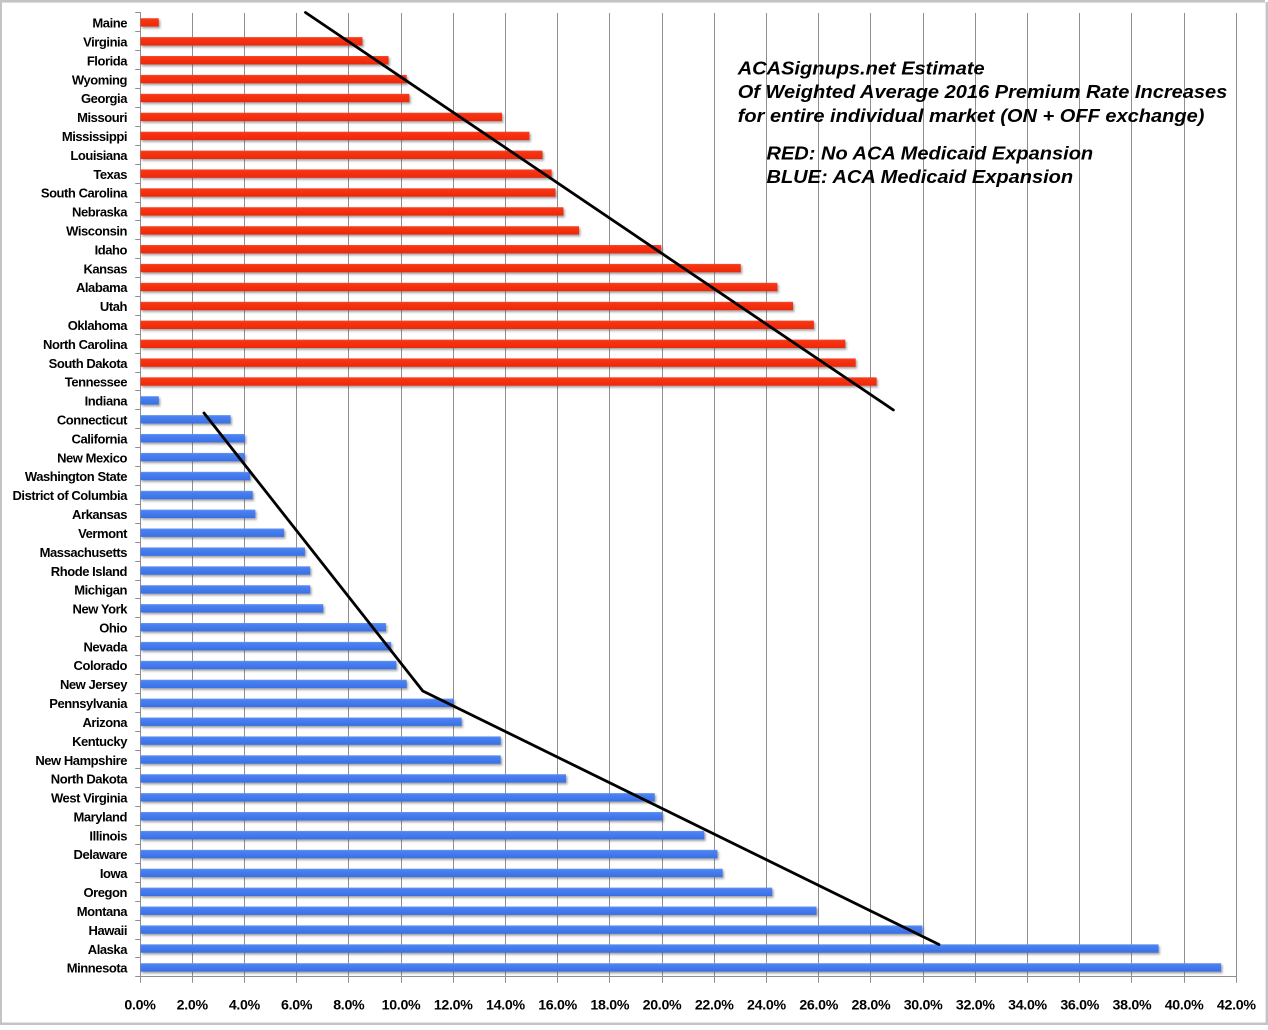  What do you see at coordinates (101, 854) in the screenshot?
I see `svg-text: Delaware` at bounding box center [101, 854].